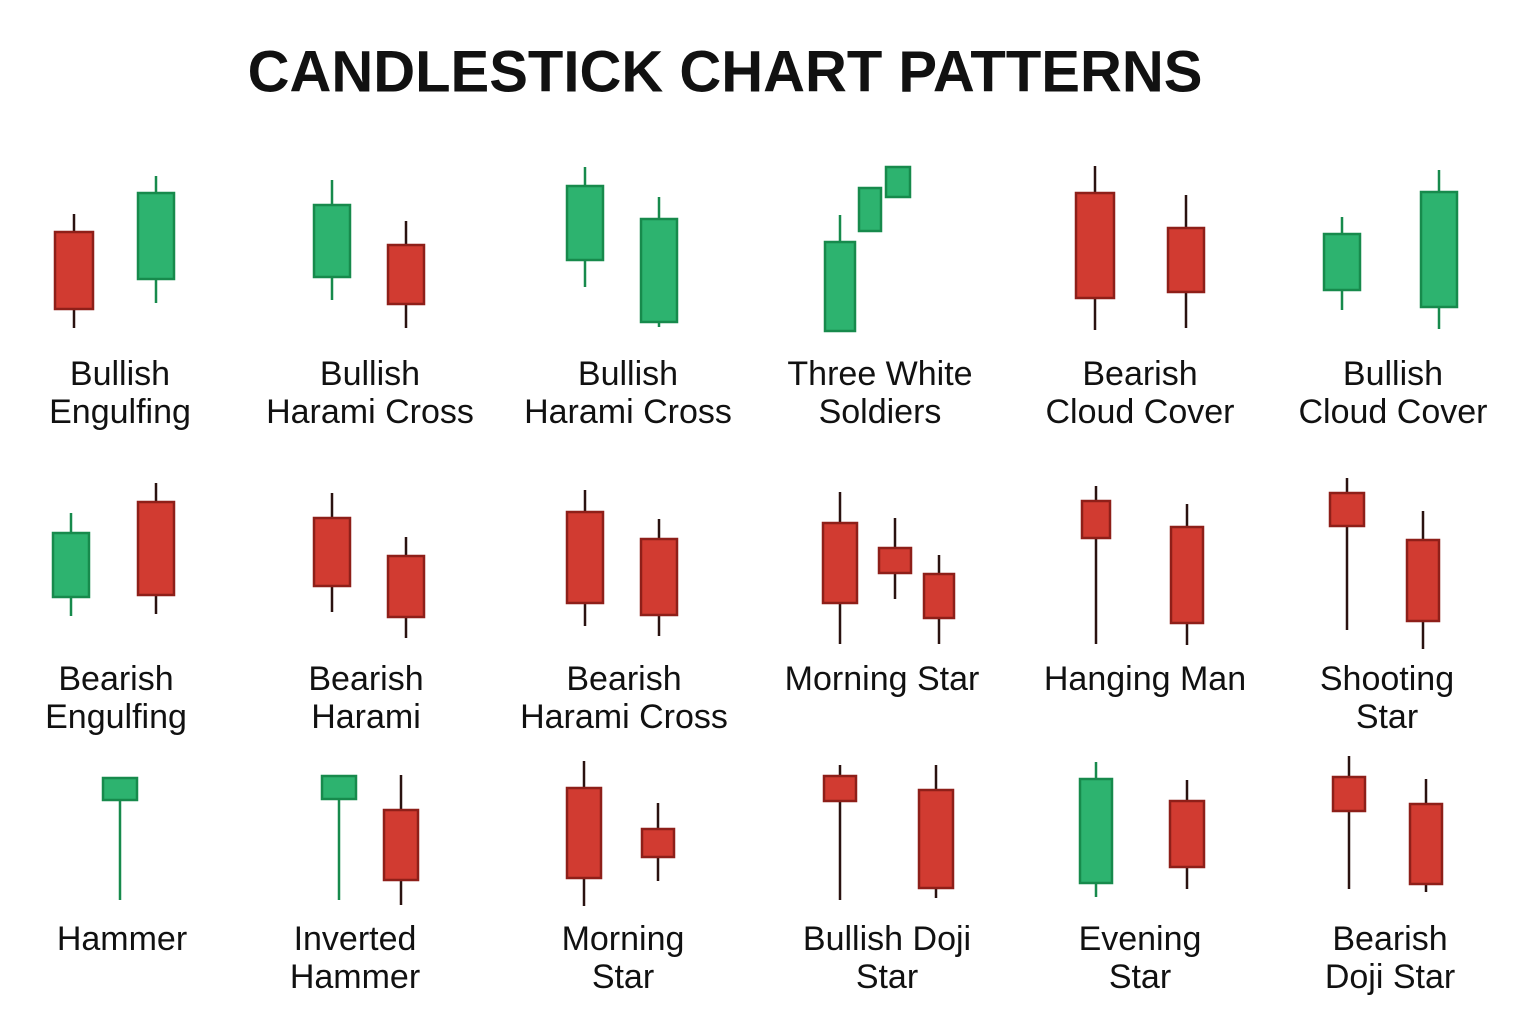 Image resolution: width=1536 pixels, height=1024 pixels. What do you see at coordinates (887, 939) in the screenshot?
I see `pattern-label: Bullish Doji` at bounding box center [887, 939].